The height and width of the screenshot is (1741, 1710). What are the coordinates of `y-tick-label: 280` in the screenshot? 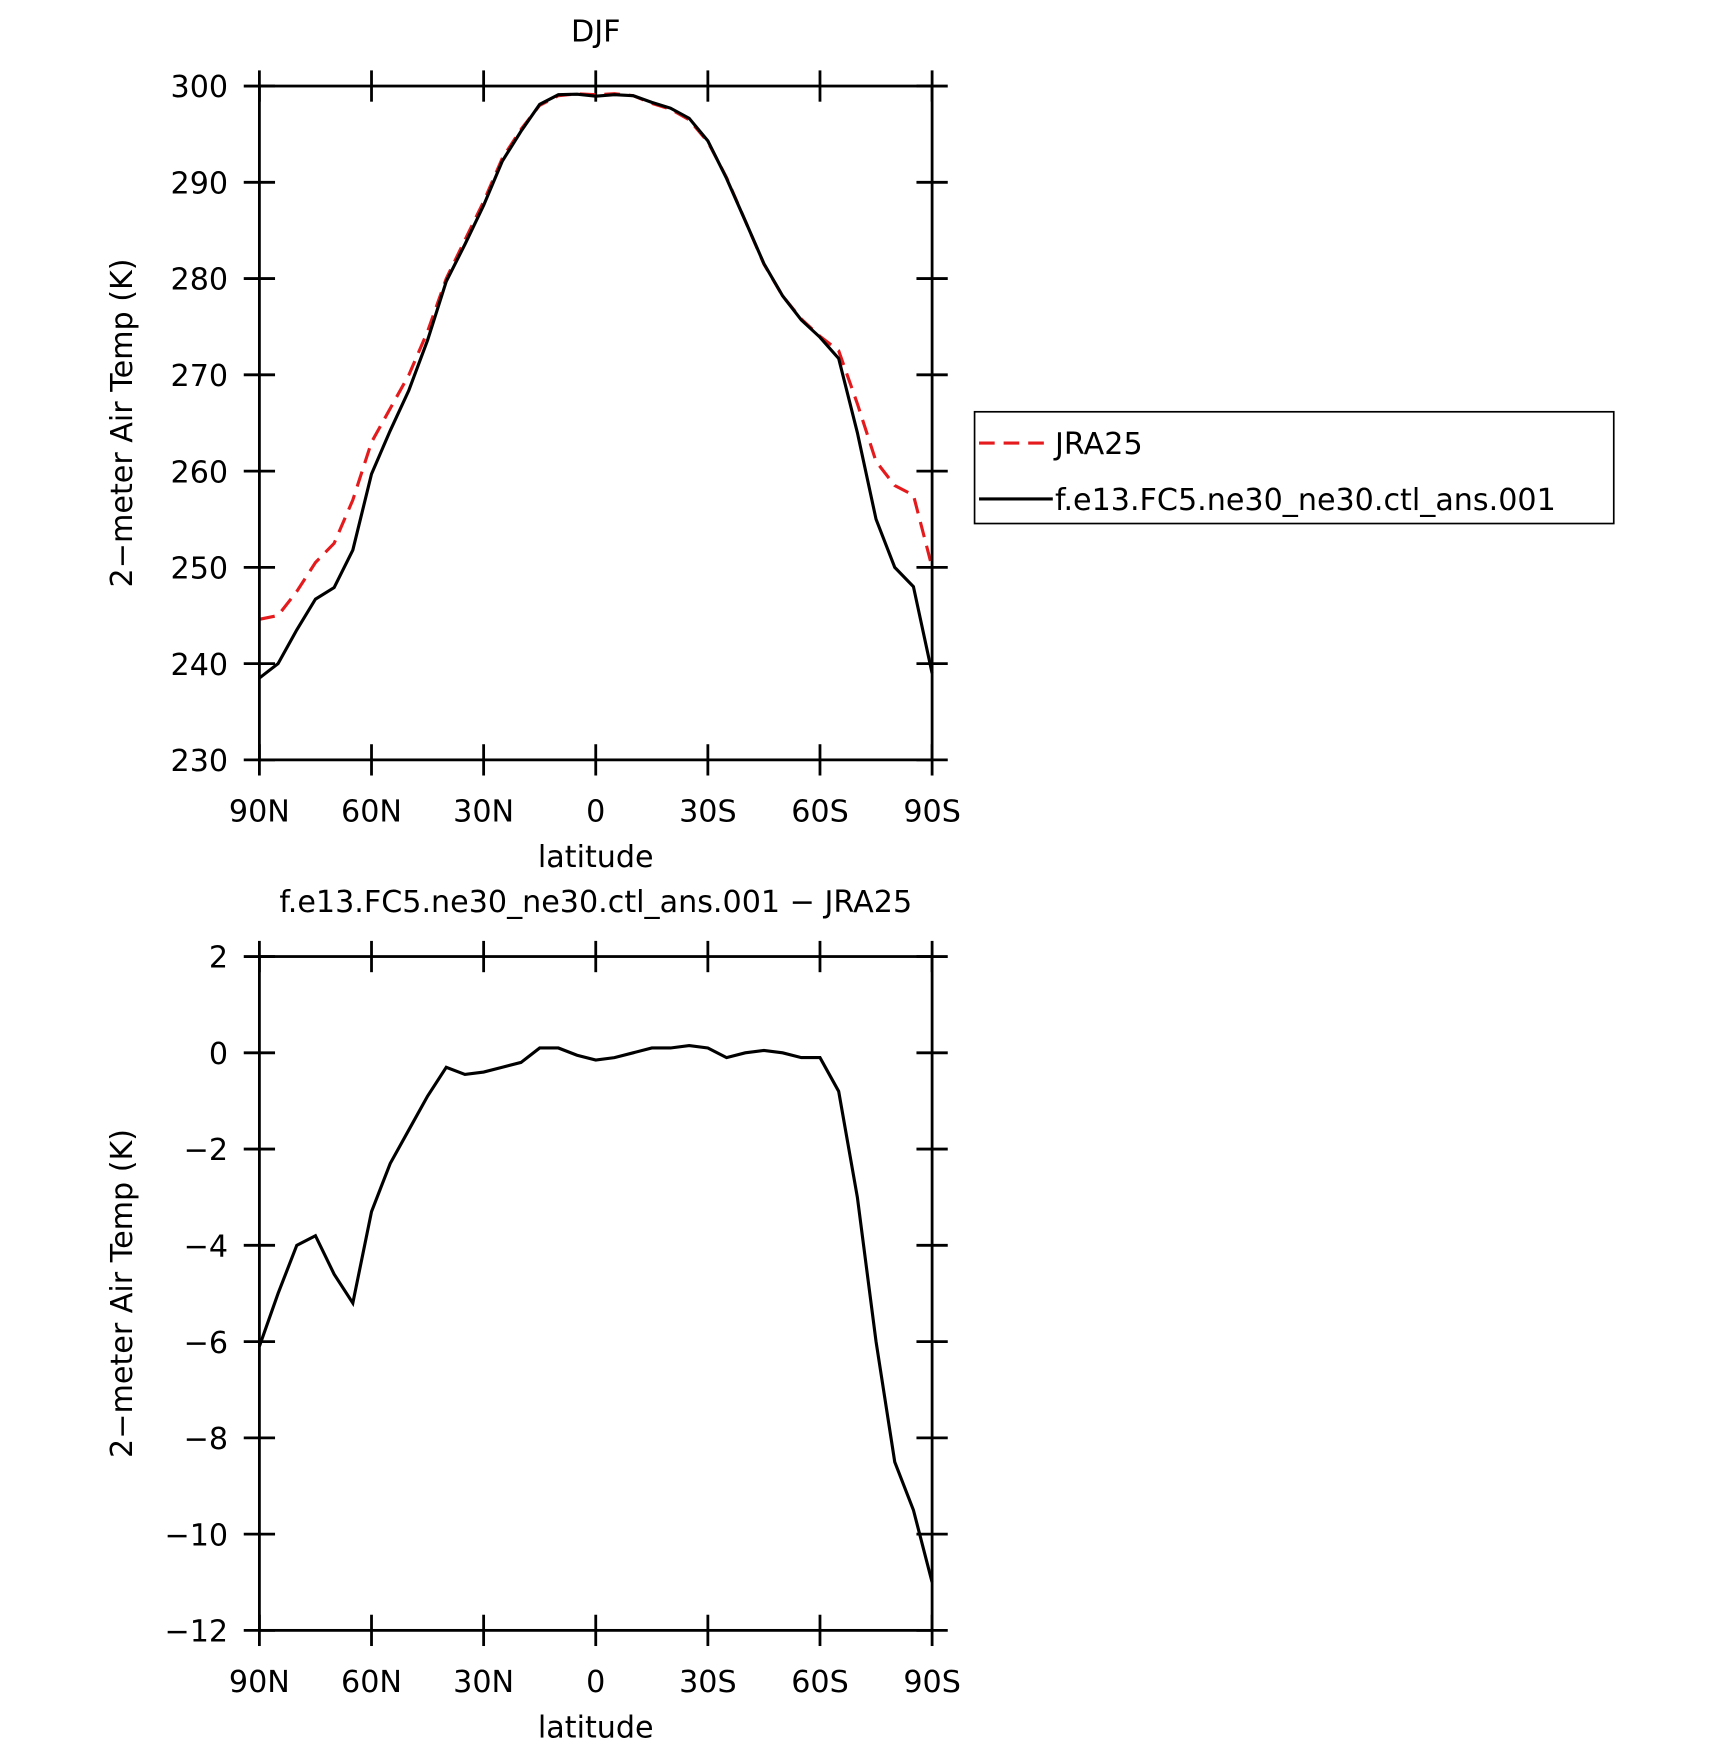 It's located at (200, 280).